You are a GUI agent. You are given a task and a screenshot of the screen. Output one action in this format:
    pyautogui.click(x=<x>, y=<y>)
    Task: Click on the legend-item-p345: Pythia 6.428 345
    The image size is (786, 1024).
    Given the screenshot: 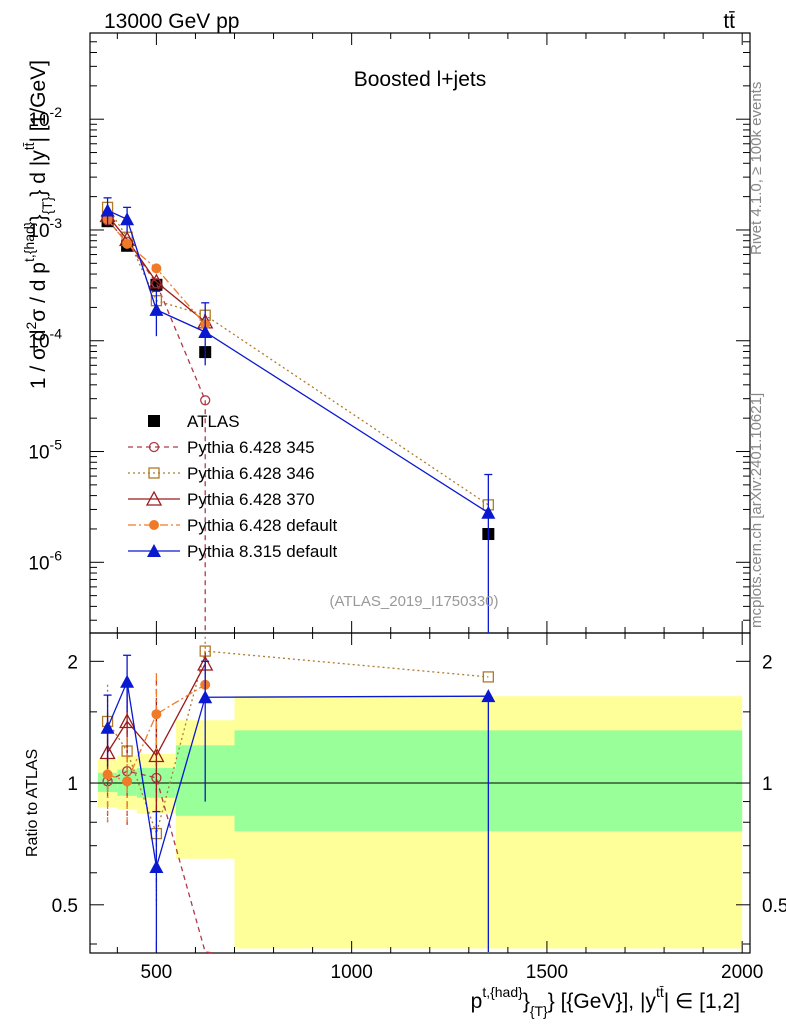 What is the action you would take?
    pyautogui.click(x=221, y=447)
    